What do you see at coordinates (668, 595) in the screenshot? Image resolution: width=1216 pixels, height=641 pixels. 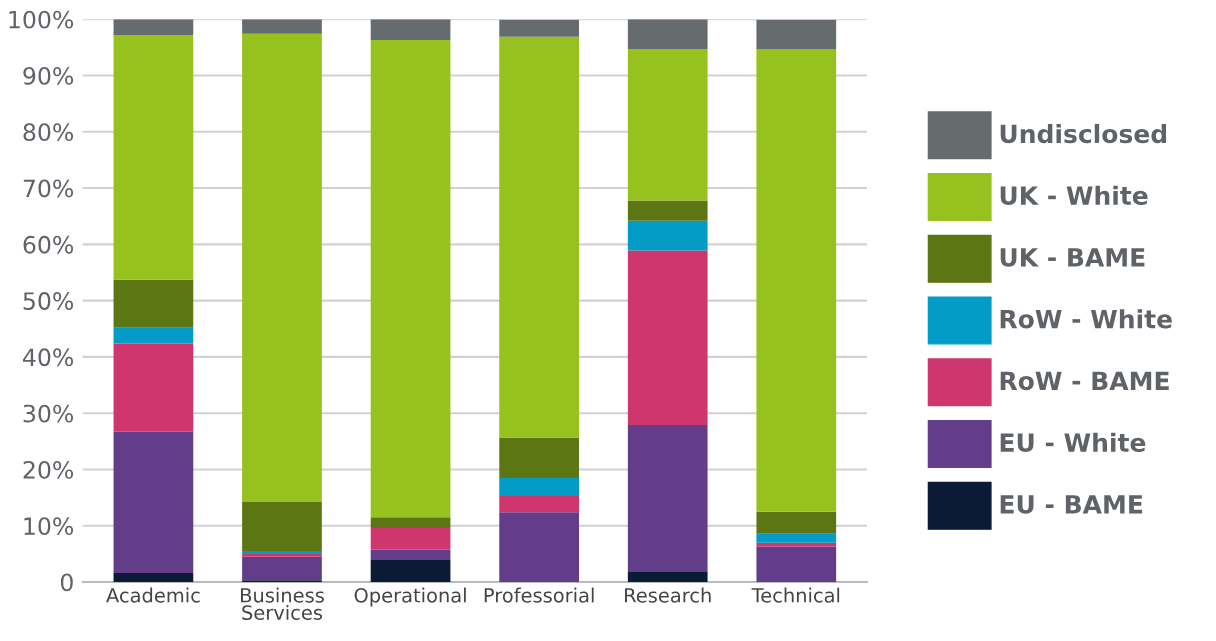 I see `x-tick-label: Research` at bounding box center [668, 595].